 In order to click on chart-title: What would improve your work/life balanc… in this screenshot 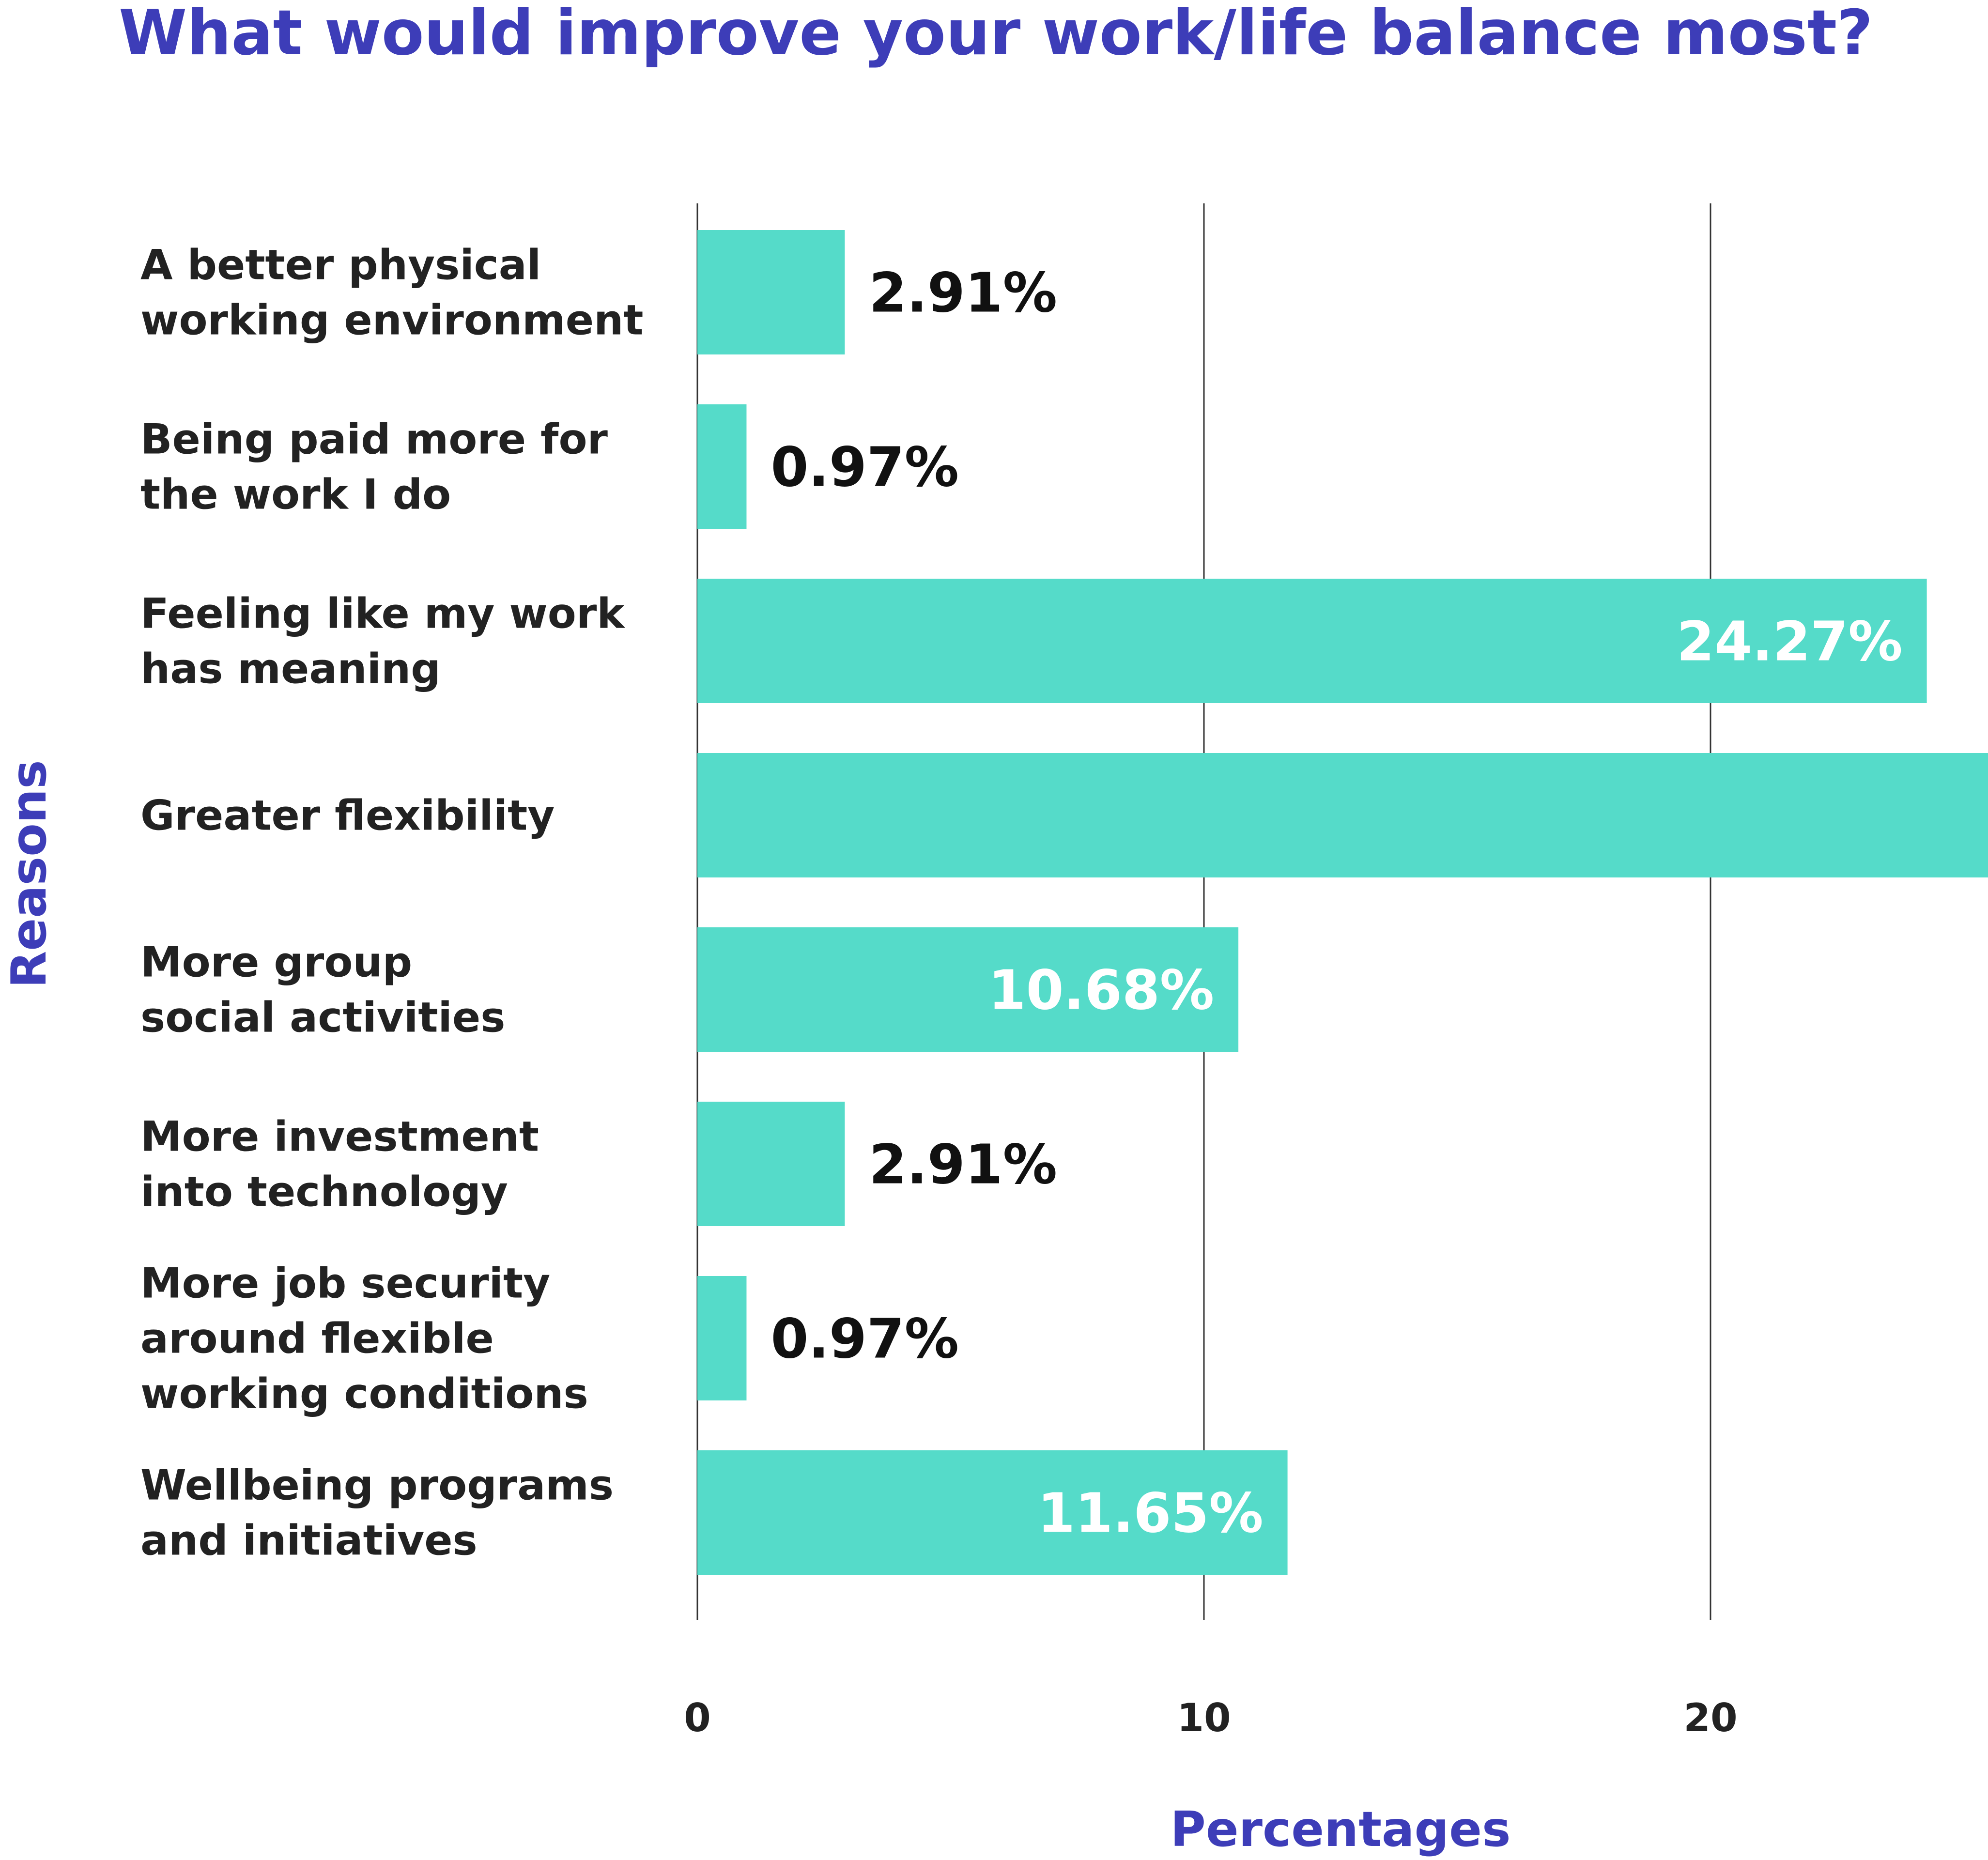, I will do `click(996, 34)`.